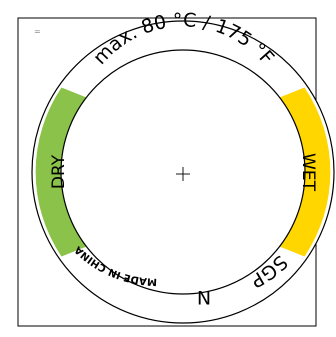 The height and width of the screenshot is (337, 336). I want to click on center-crosshair-icon, so click(183, 174).